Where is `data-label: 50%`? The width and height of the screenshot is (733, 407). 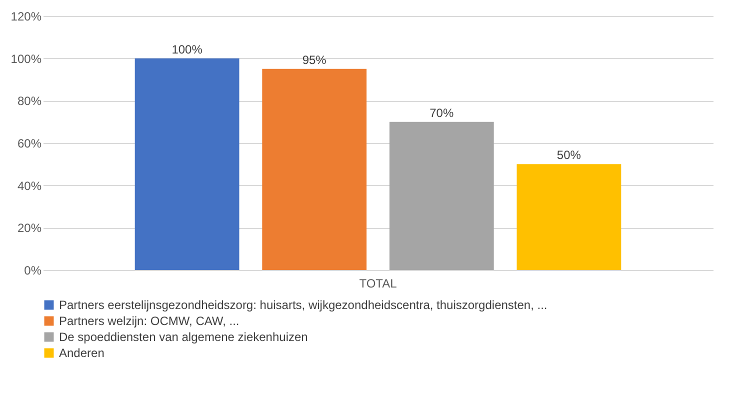
data-label: 50% is located at coordinates (569, 155).